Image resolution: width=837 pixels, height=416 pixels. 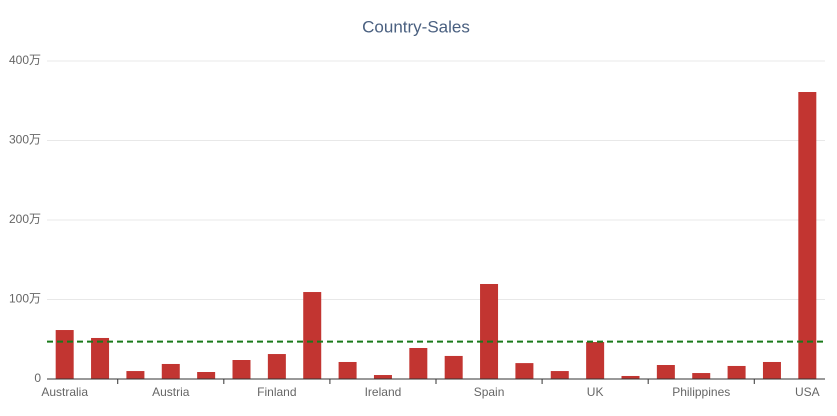 What do you see at coordinates (701, 392) in the screenshot?
I see `x-tick-label: Philippines` at bounding box center [701, 392].